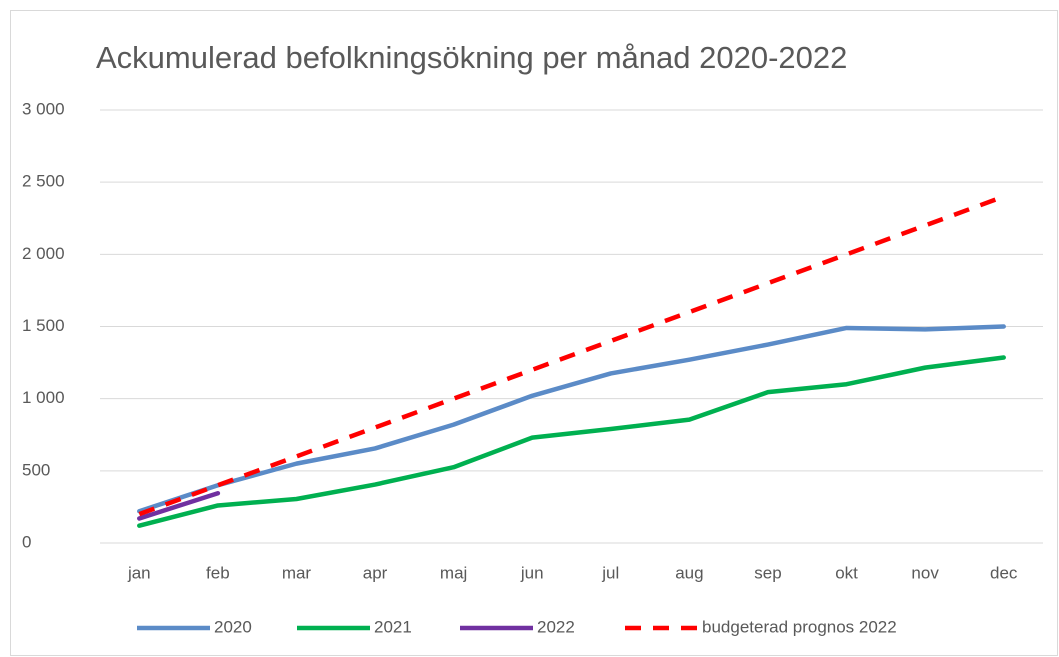 This screenshot has width=1059, height=657. Describe the element at coordinates (43, 325) in the screenshot. I see `y-tick-label: 1 500` at that location.